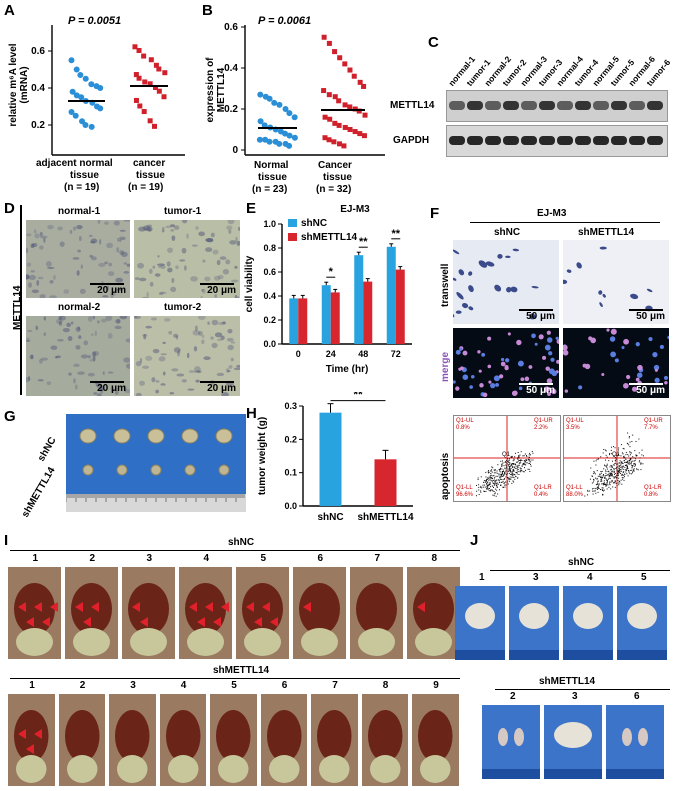  I want to click on mouse-number: 5, so click(263, 558).